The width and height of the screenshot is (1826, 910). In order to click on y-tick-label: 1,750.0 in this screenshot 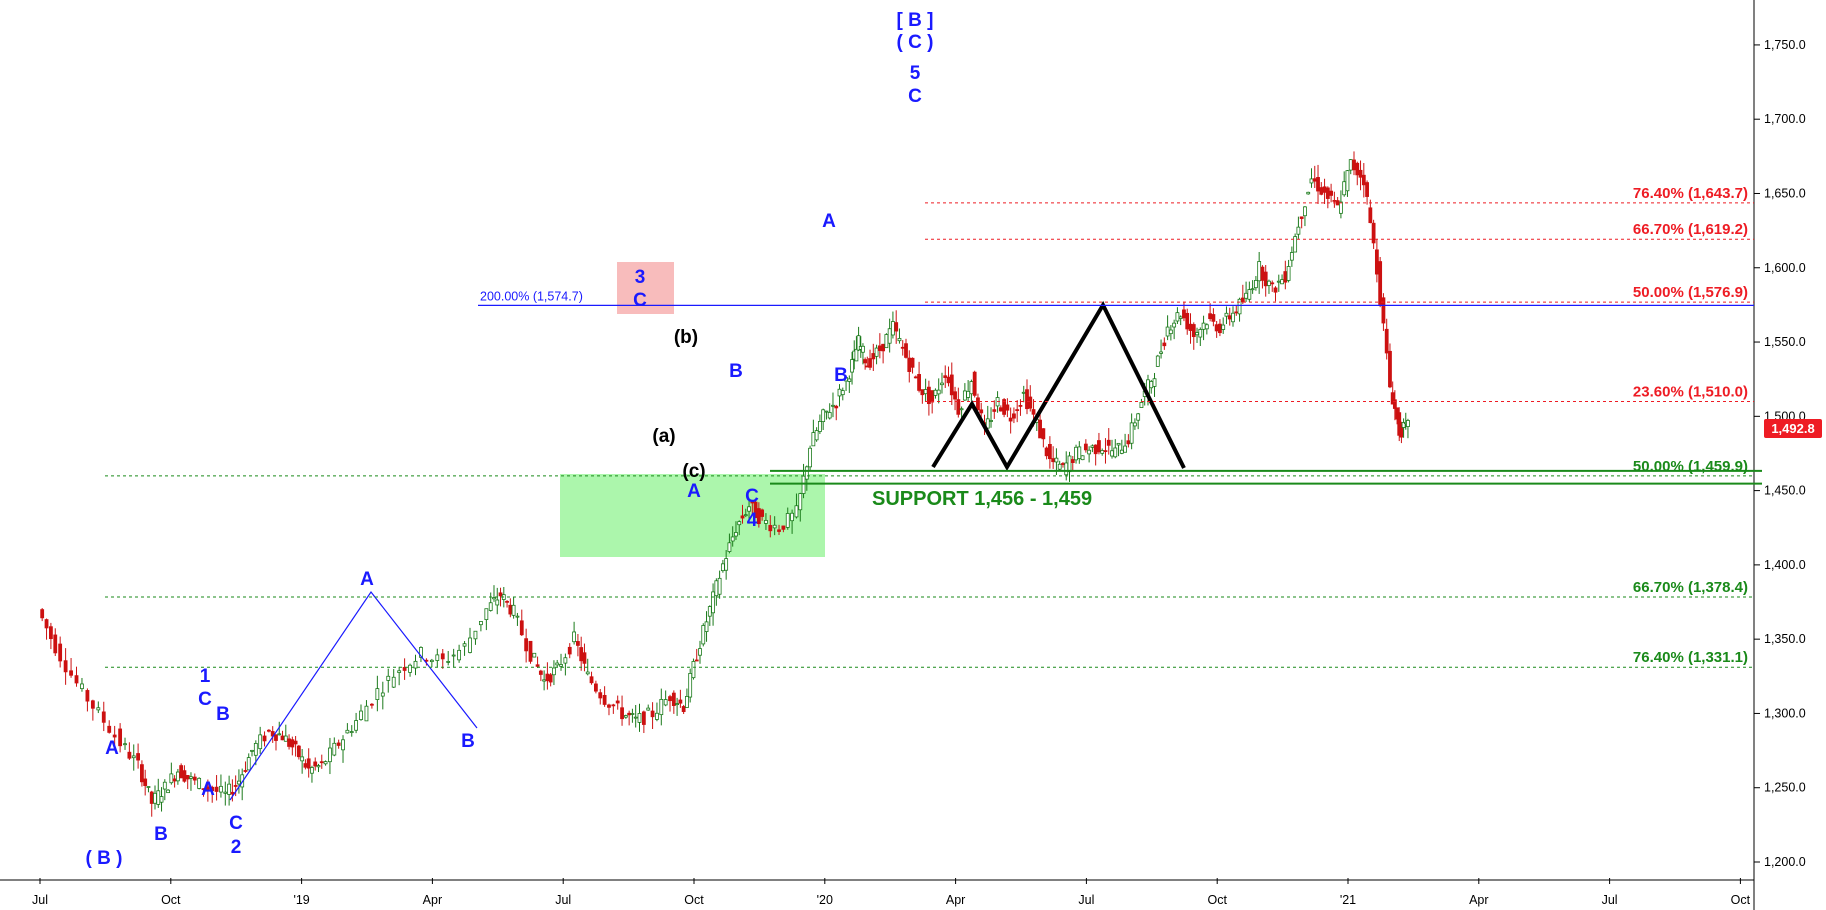, I will do `click(1785, 45)`.